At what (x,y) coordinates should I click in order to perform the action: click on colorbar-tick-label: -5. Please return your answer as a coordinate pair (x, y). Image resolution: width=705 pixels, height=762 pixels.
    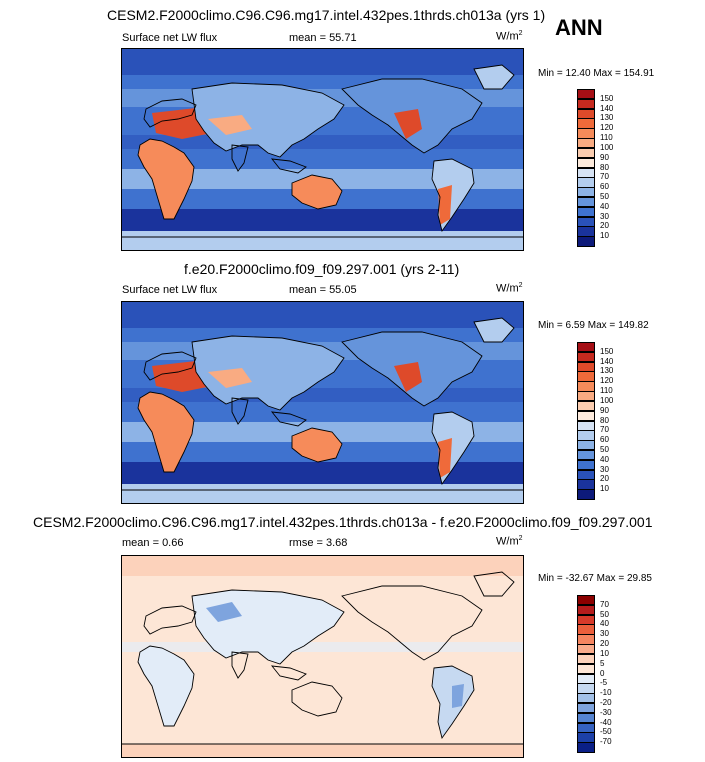
    Looking at the image, I should click on (604, 683).